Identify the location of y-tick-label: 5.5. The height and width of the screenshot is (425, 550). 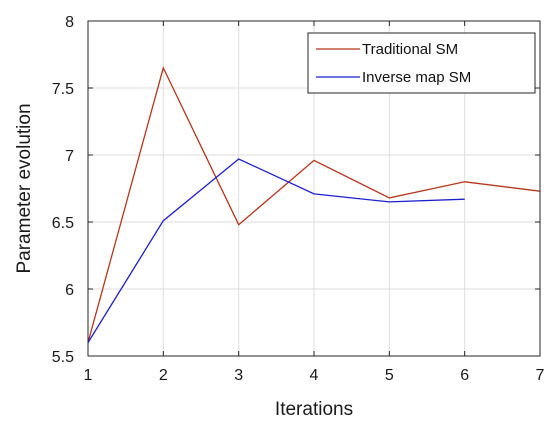
(63, 357).